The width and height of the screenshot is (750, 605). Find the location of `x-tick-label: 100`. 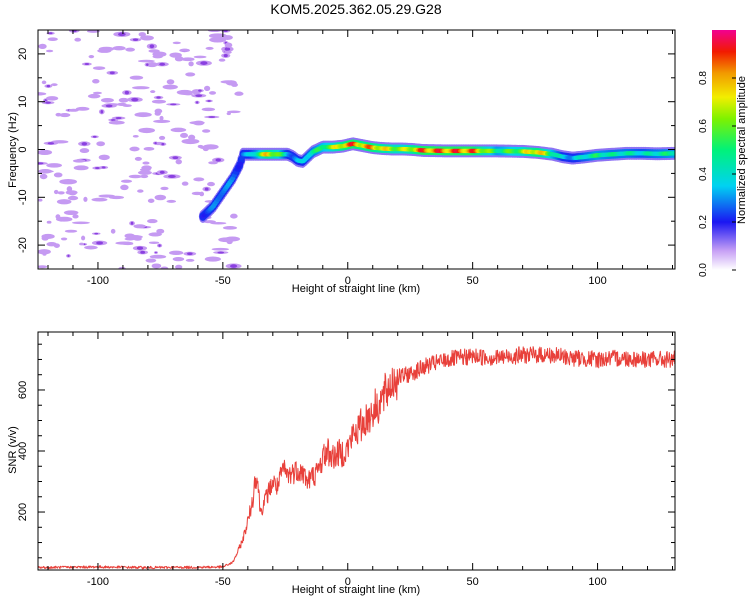

x-tick-label: 100 is located at coordinates (597, 281).